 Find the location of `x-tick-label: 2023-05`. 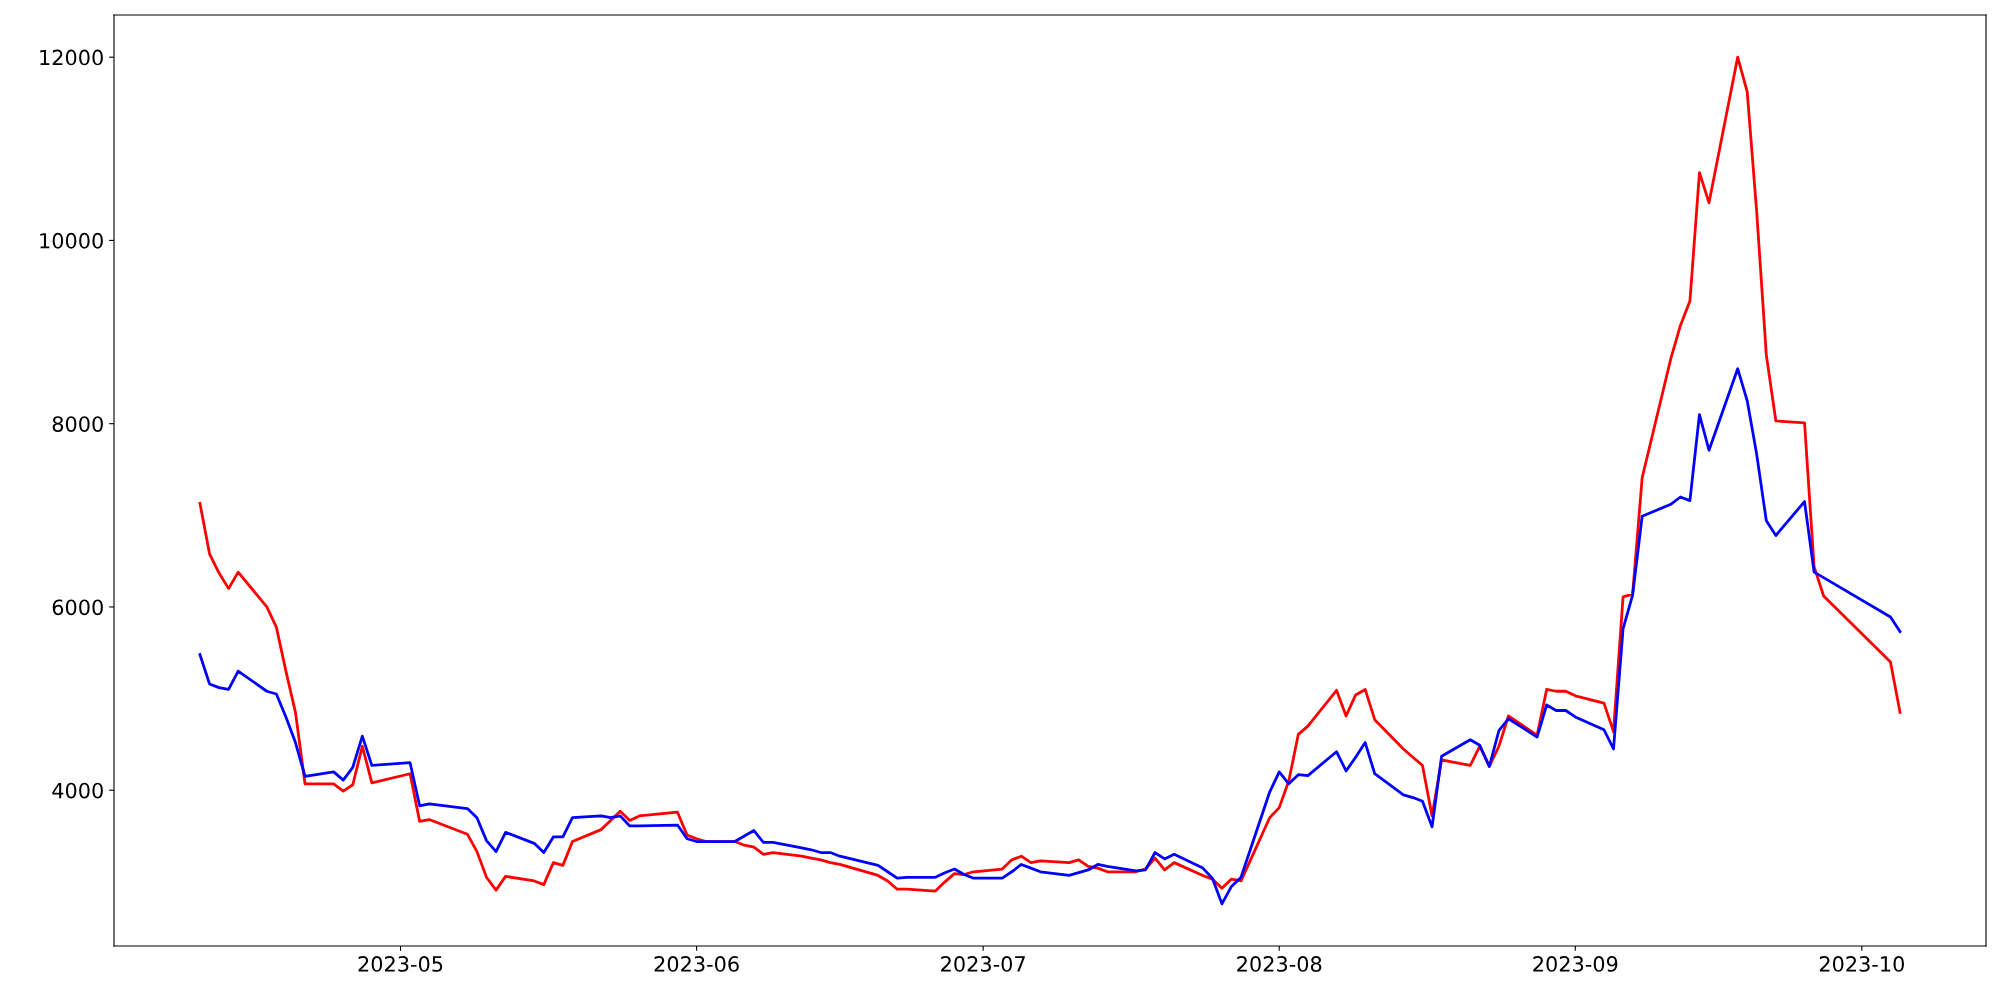

x-tick-label: 2023-05 is located at coordinates (400, 964).